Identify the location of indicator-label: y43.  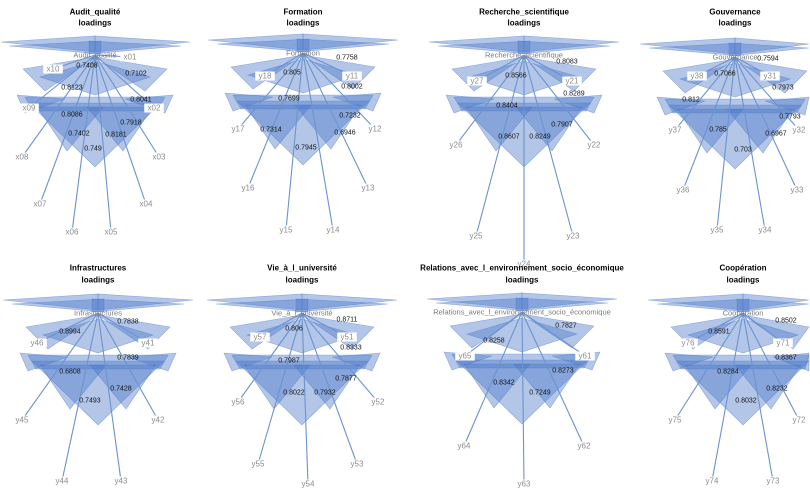
(121, 481).